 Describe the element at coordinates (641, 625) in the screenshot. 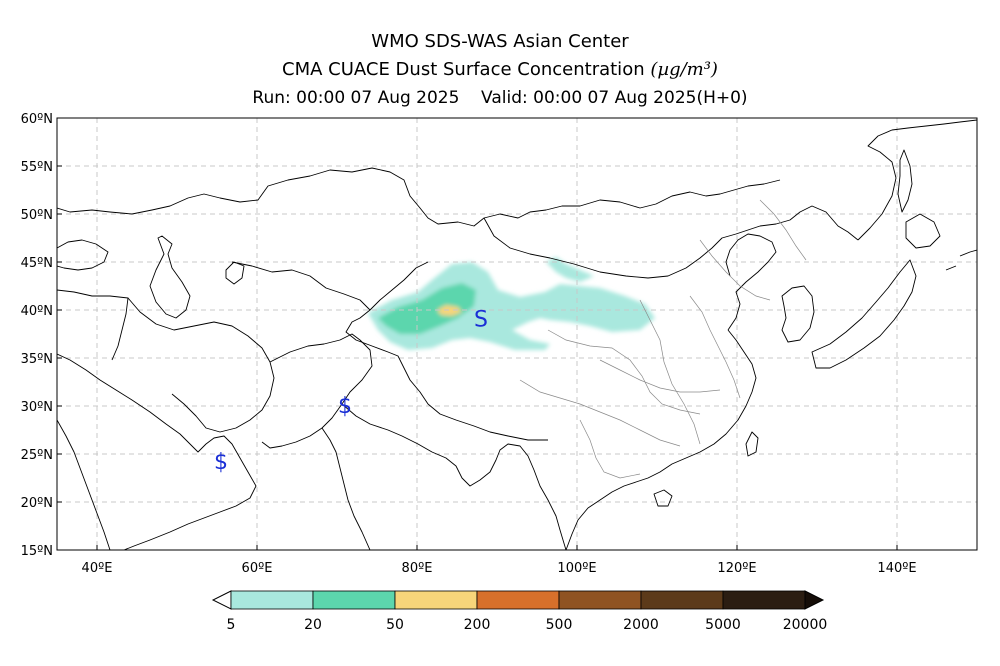

I see `legend-label: 2000` at that location.